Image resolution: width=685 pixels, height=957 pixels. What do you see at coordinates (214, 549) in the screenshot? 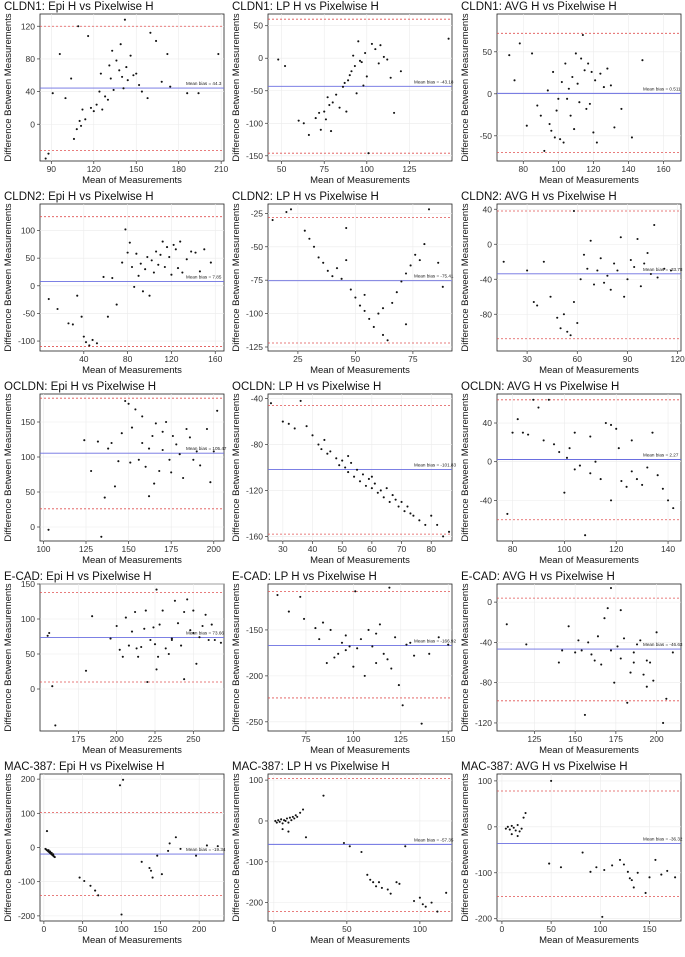
I see `x-tick-label: 200` at bounding box center [214, 549].